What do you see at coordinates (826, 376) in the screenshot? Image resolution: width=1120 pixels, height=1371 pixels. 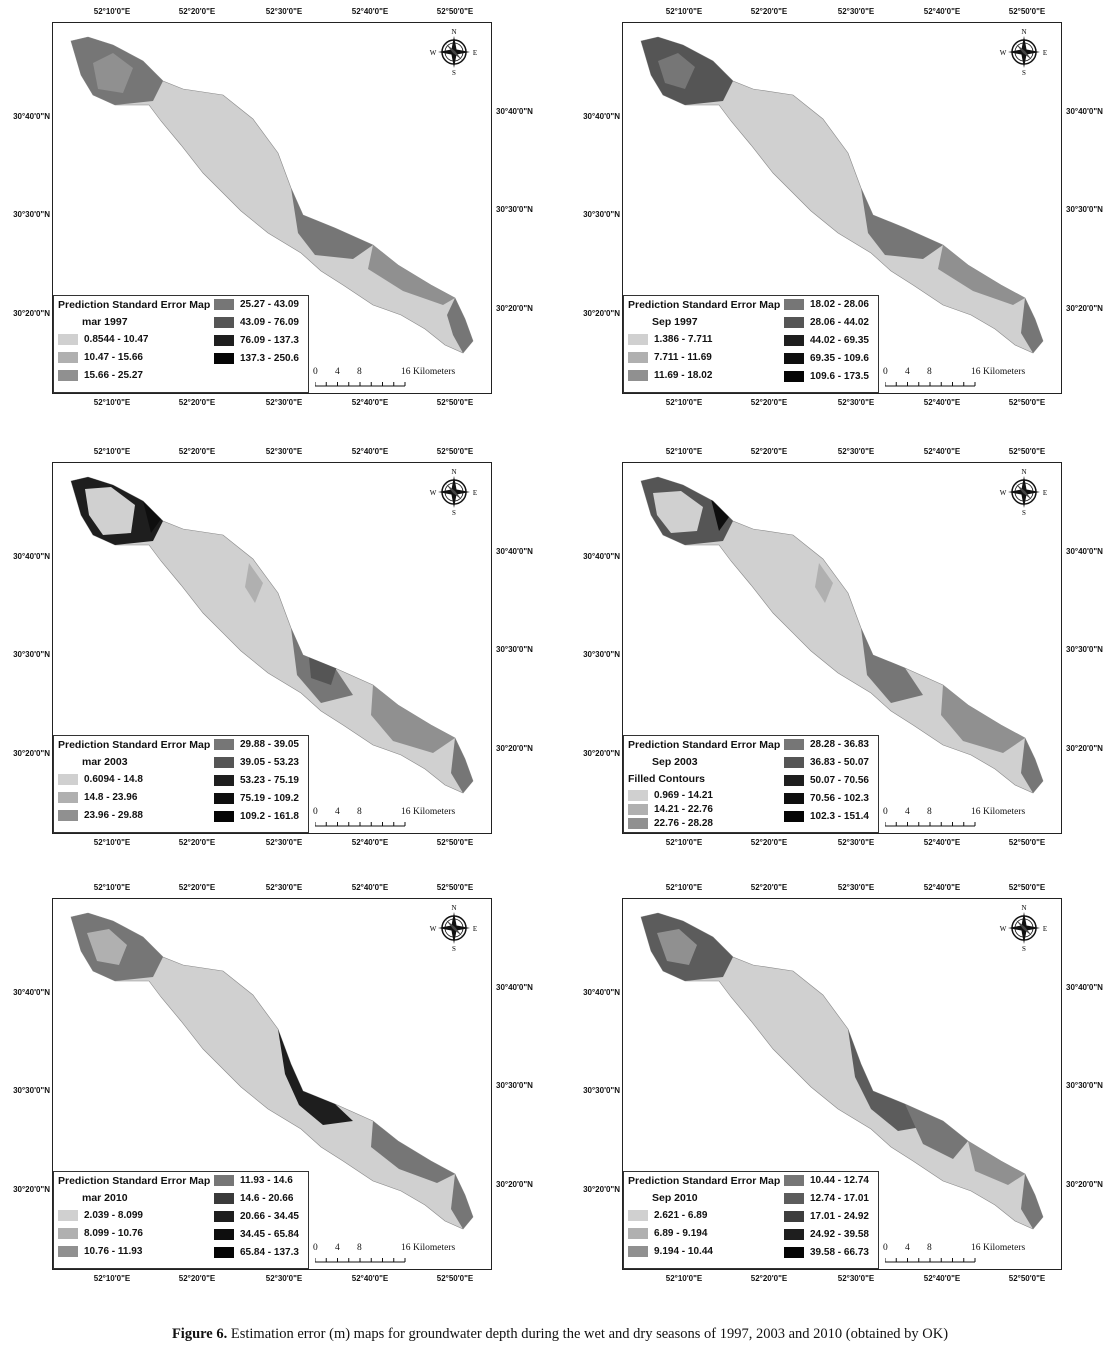 I see `legend-item: 109.6 - 173.5` at bounding box center [826, 376].